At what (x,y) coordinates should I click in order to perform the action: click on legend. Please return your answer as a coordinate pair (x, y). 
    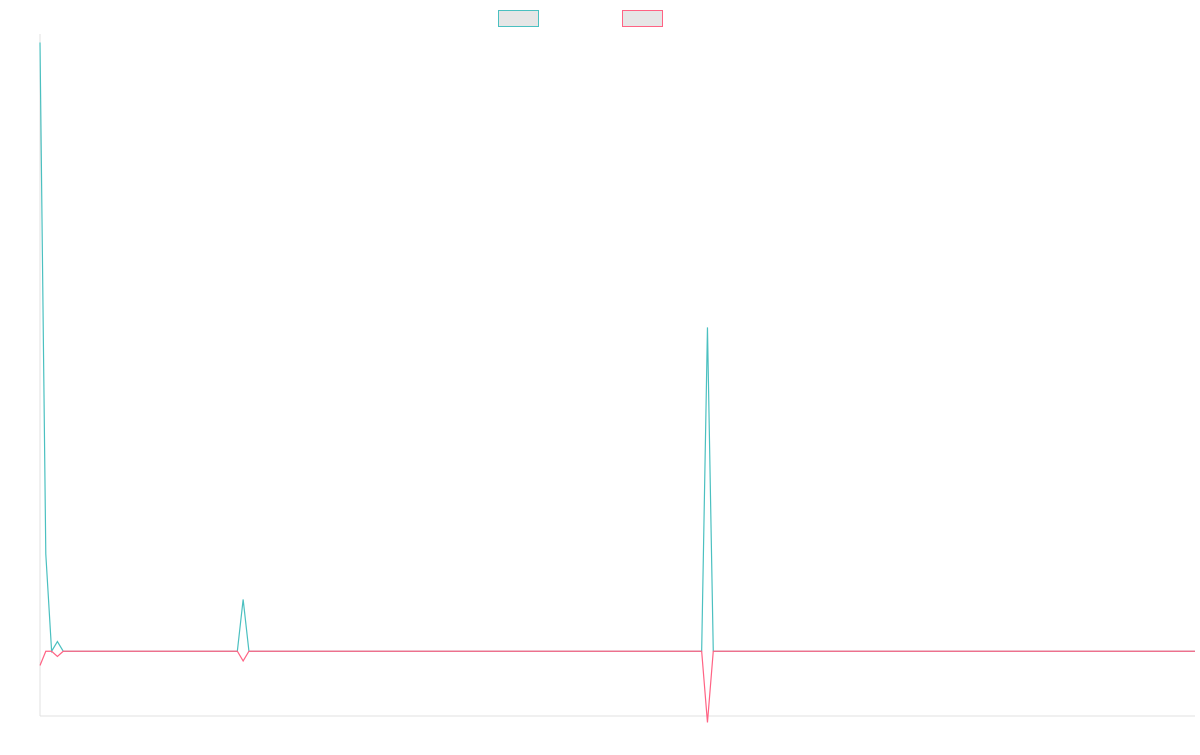
    Looking at the image, I should click on (580, 18).